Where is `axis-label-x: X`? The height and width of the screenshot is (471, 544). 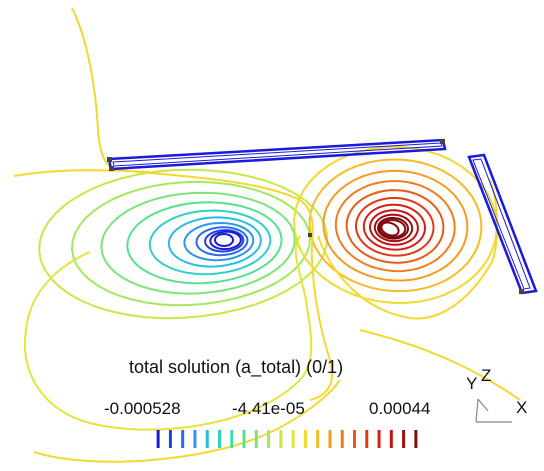
axis-label-x: X is located at coordinates (522, 407).